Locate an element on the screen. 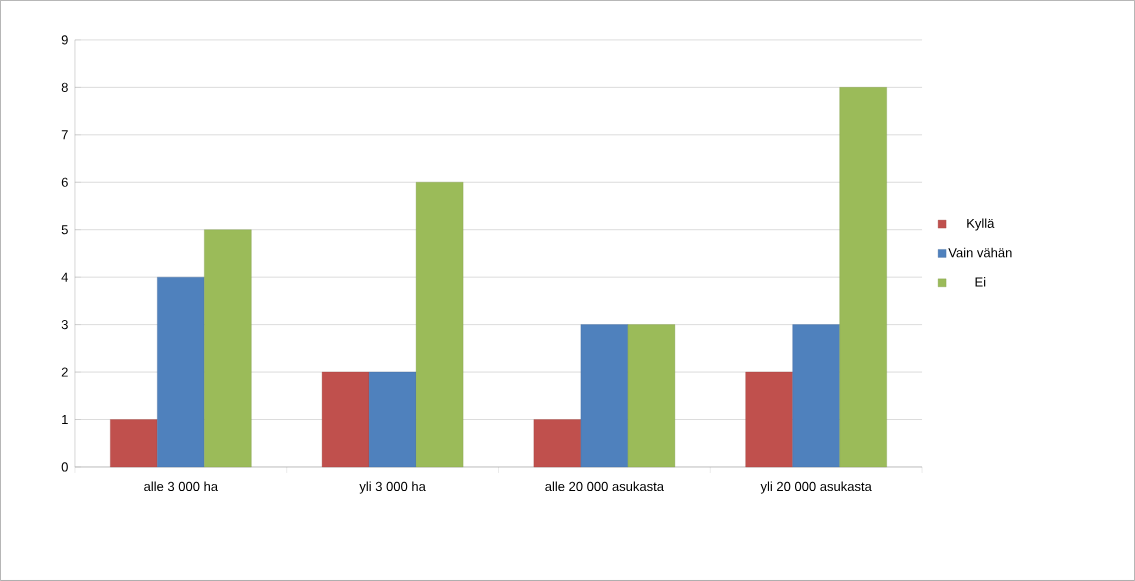  legend-label: Ei is located at coordinates (980, 282).